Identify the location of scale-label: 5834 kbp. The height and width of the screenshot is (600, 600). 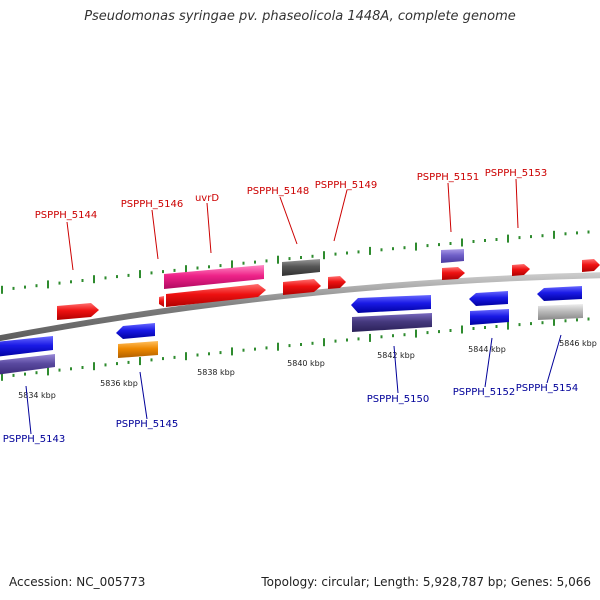
(37, 395).